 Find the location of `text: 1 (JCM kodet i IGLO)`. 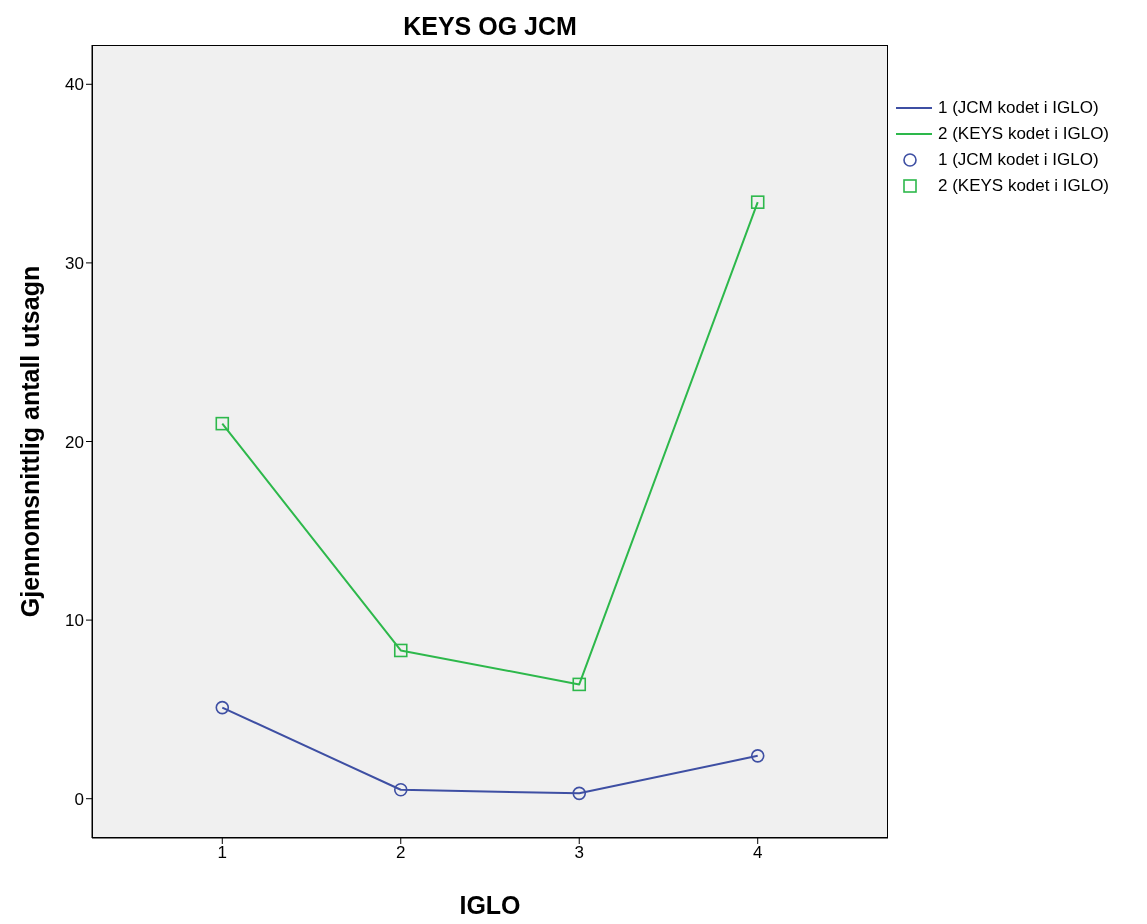

text: 1 (JCM kodet i IGLO) is located at coordinates (1018, 107).